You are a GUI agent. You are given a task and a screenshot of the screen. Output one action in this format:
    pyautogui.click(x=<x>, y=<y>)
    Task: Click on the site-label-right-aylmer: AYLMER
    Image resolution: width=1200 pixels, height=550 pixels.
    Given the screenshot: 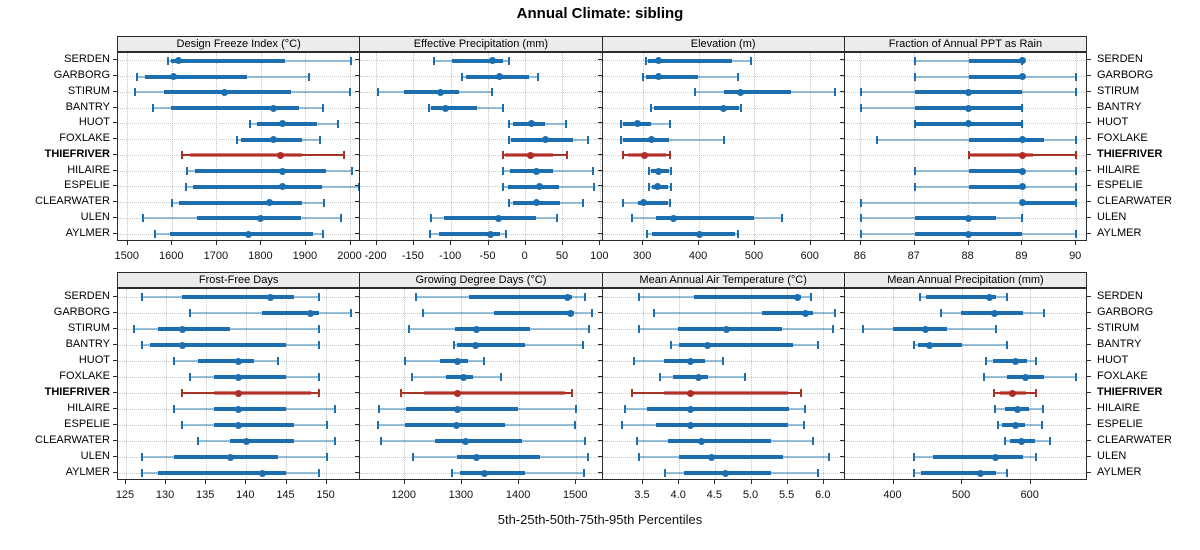 What is the action you would take?
    pyautogui.click(x=1119, y=232)
    